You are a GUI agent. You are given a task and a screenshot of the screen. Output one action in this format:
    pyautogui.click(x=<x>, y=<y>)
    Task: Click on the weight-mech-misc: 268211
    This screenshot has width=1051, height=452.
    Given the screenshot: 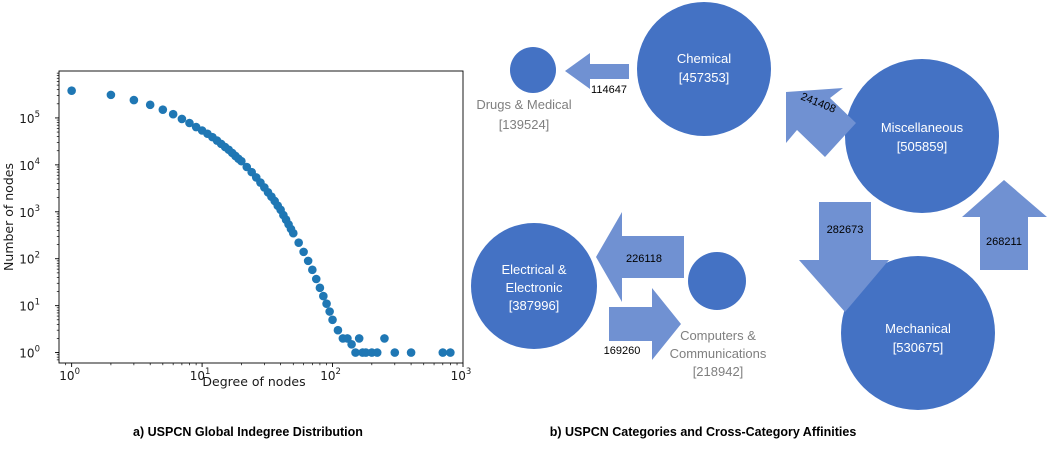 What is the action you would take?
    pyautogui.click(x=1004, y=242)
    